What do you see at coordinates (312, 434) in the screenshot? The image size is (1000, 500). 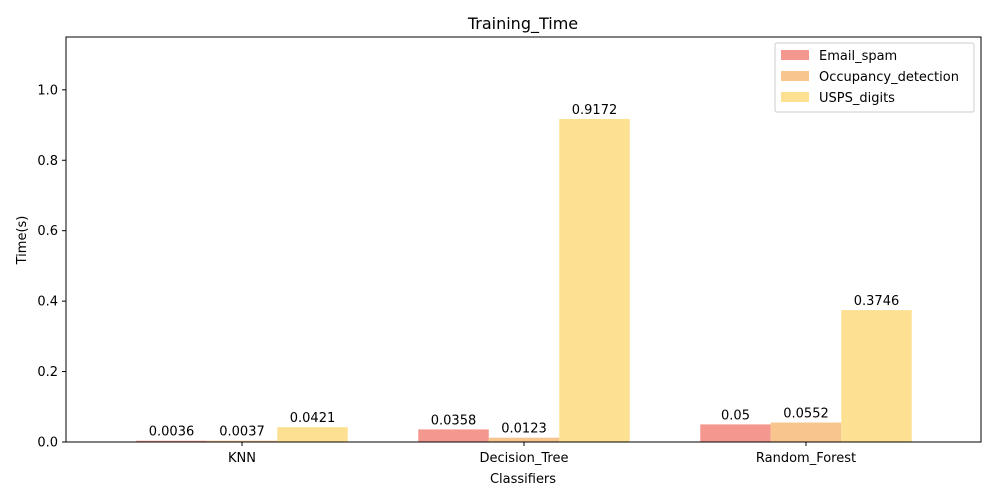 I see `bar-usps_digits-knn` at bounding box center [312, 434].